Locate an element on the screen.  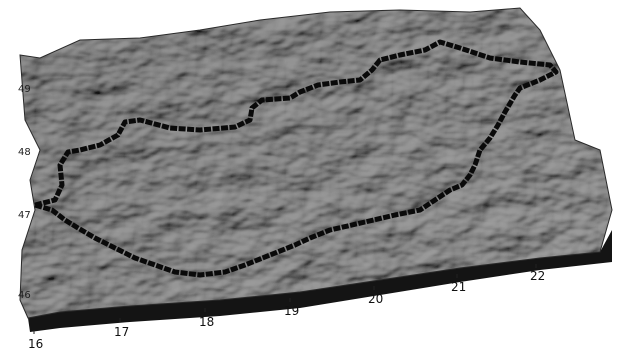
y-tick-47: 47 is located at coordinates (24, 215).